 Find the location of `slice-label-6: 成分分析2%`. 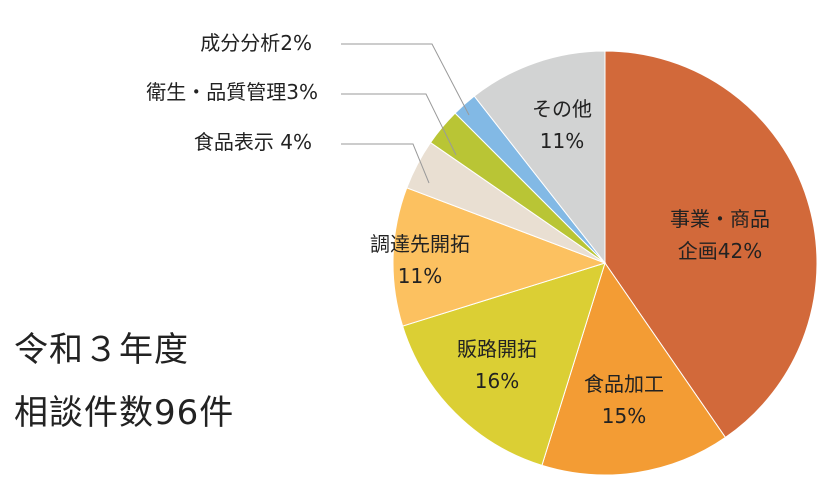

slice-label-6: 成分分析2% is located at coordinates (256, 43).